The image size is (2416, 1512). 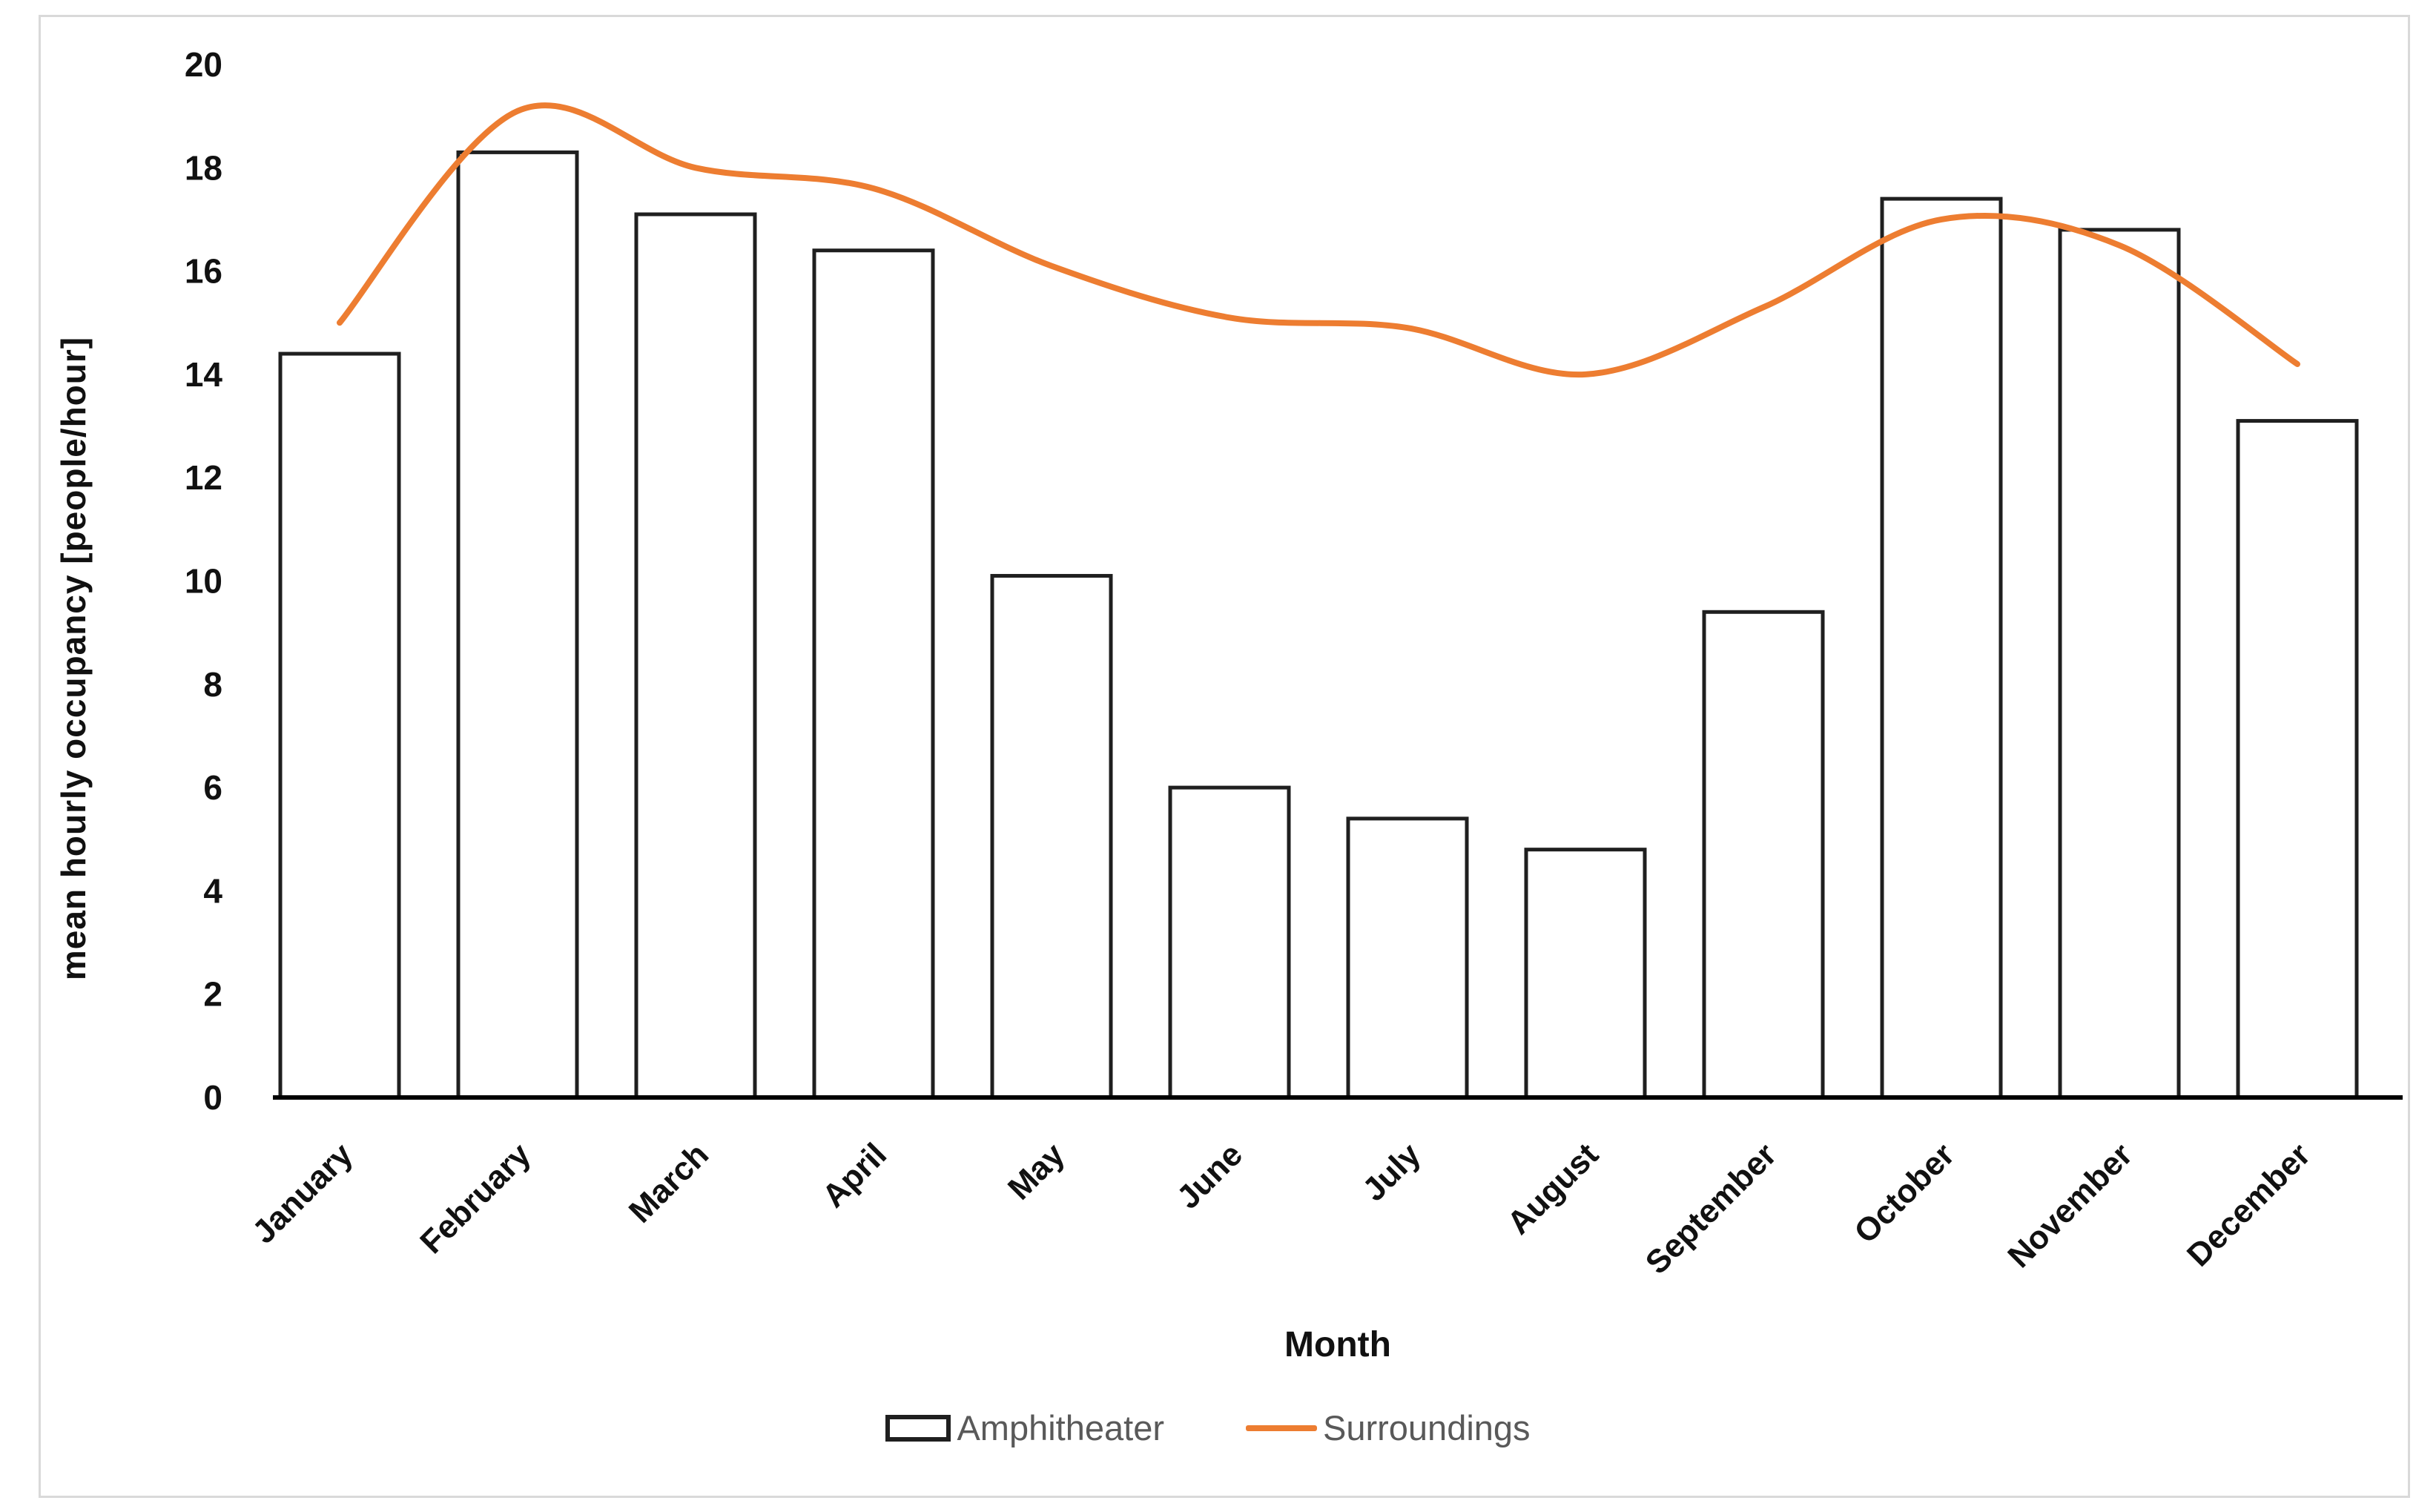 I want to click on y-tick-label: 12, so click(x=204, y=477).